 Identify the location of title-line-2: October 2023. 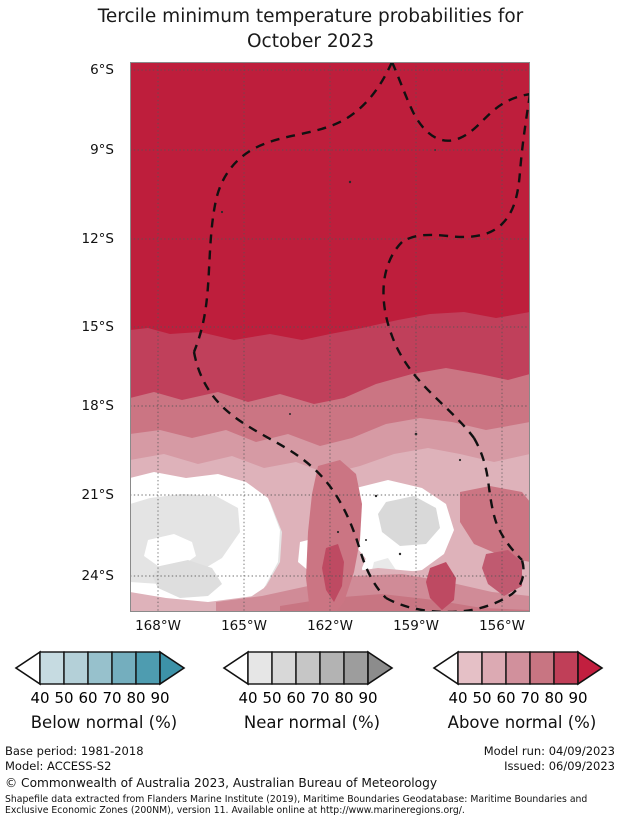
(310, 41).